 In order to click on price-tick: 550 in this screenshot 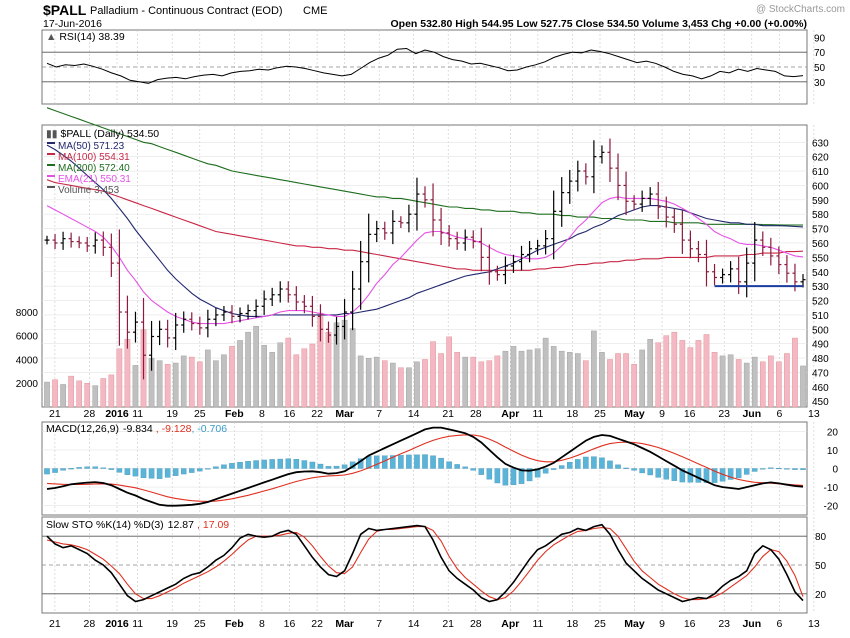, I will do `click(820, 258)`.